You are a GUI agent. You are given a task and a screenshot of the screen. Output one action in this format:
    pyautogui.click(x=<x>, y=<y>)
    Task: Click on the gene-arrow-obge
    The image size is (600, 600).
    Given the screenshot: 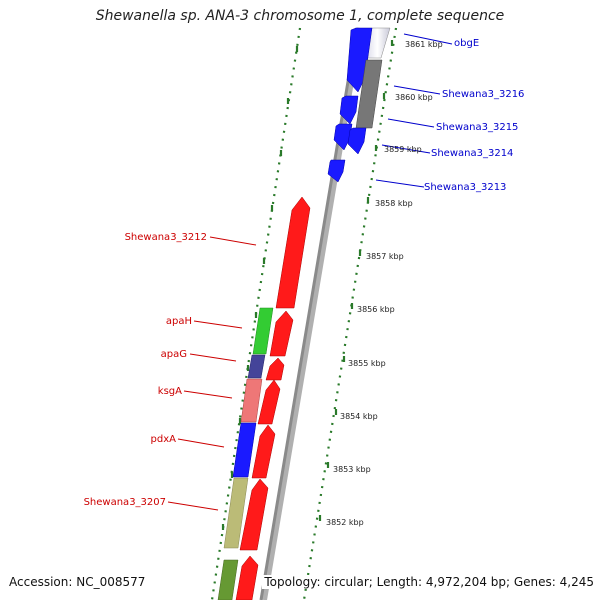 What is the action you would take?
    pyautogui.click(x=359, y=60)
    